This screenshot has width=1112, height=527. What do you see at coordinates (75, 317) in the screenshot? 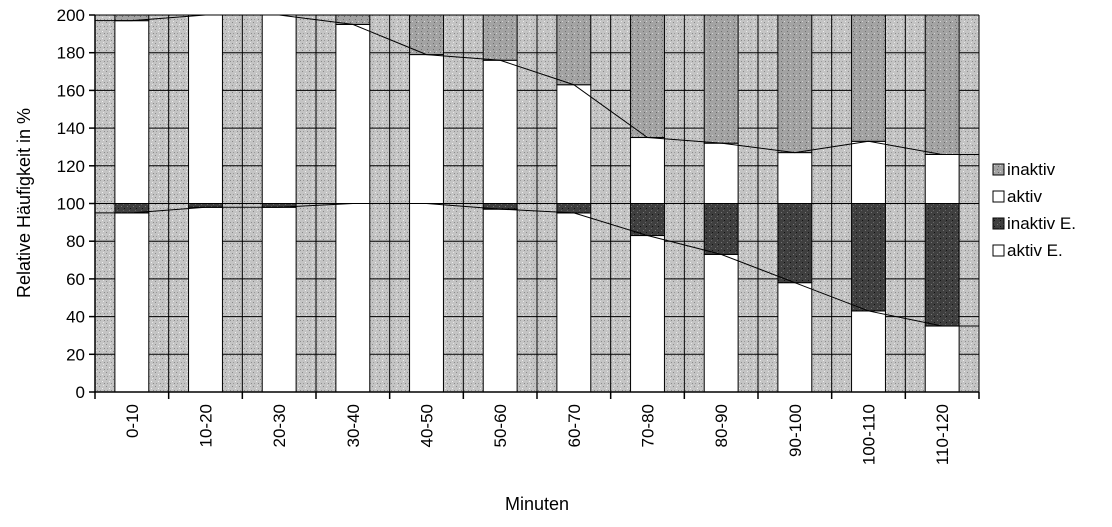
I see `y-tick-label: 40` at bounding box center [75, 317].